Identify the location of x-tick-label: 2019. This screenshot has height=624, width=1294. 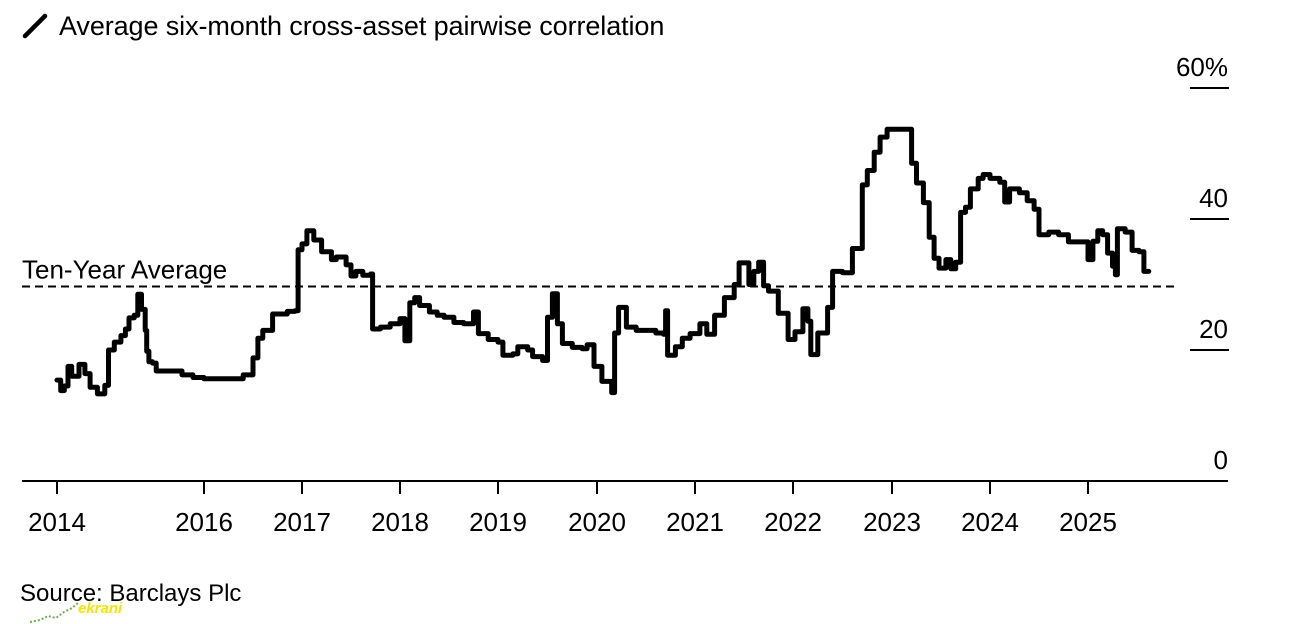
(498, 522).